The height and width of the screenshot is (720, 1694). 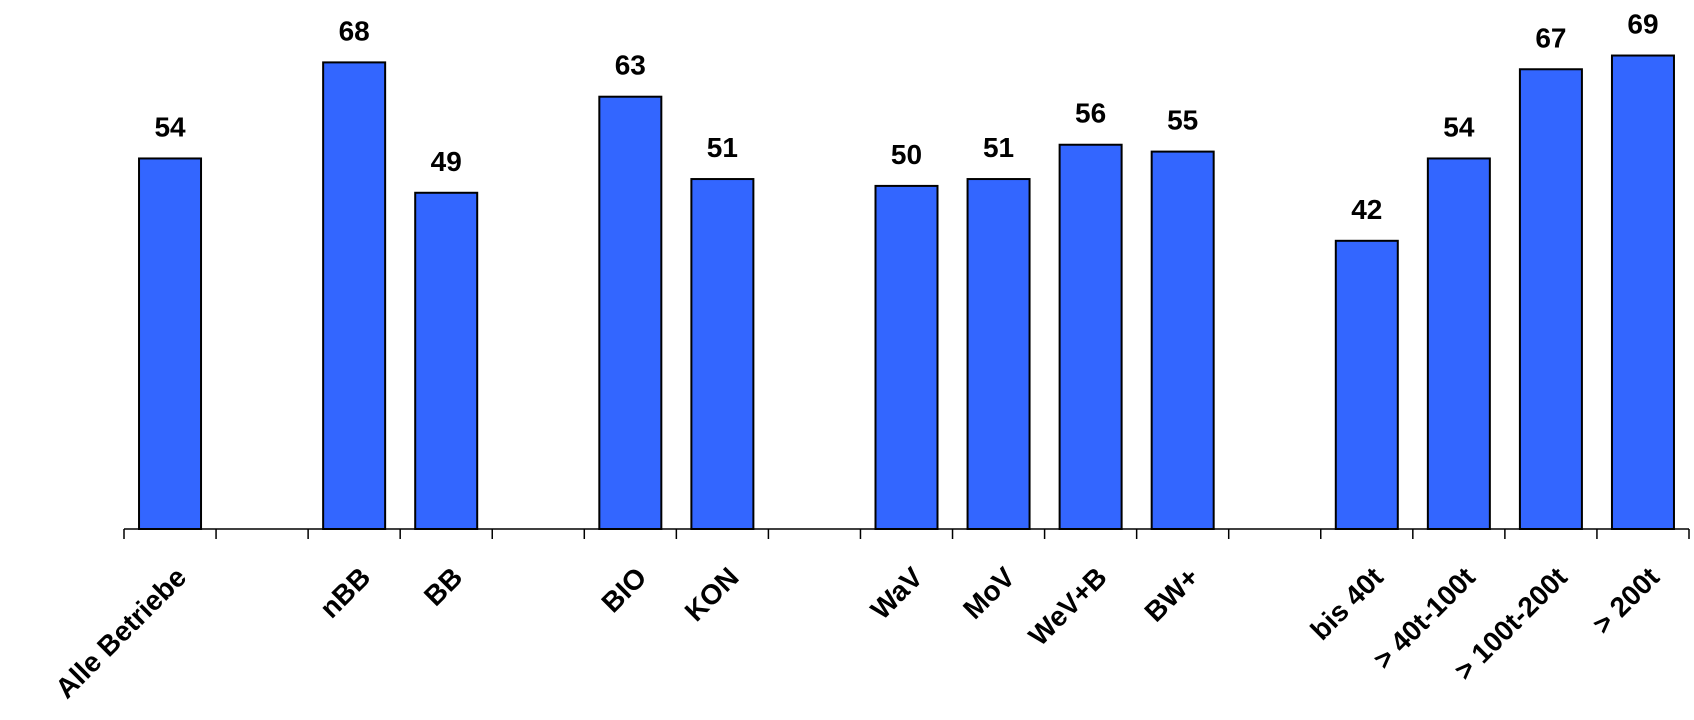 I want to click on bar-value-label: 55, so click(x=1182, y=120).